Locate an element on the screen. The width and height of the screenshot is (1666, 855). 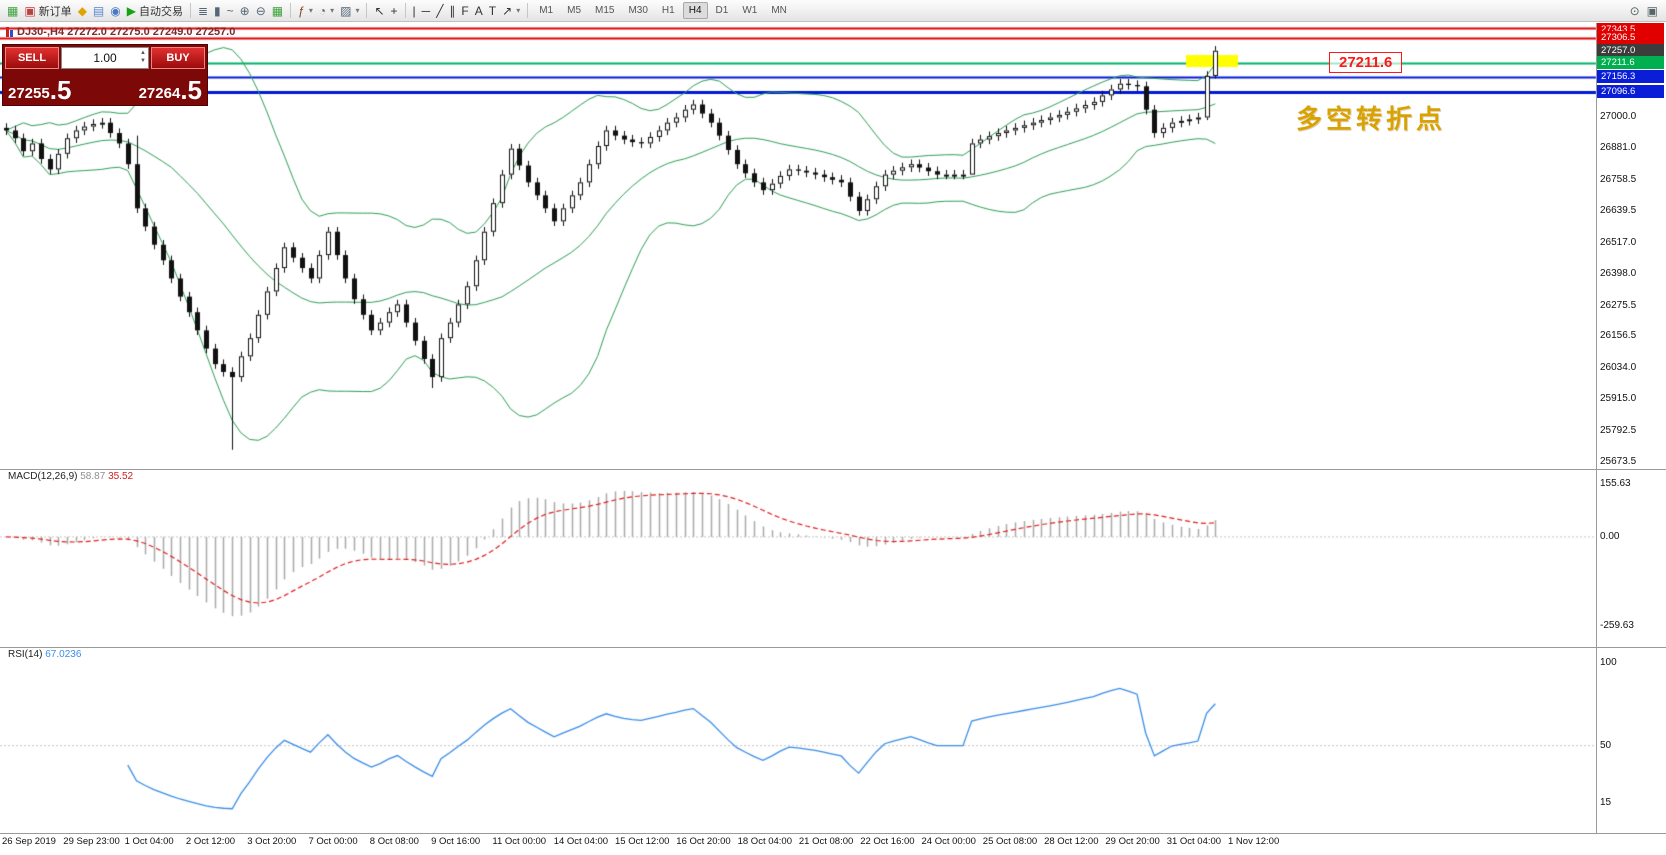
trade-controls-row: SELL 1.00 ▲ ▼ BUY is located at coordinates (105, 58).